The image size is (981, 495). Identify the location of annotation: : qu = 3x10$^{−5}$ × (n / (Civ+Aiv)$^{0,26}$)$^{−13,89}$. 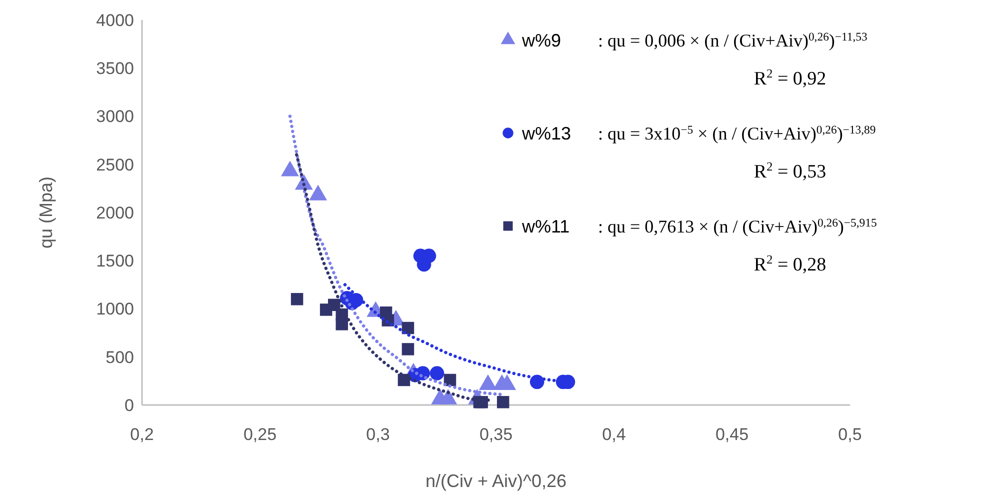
(737, 133).